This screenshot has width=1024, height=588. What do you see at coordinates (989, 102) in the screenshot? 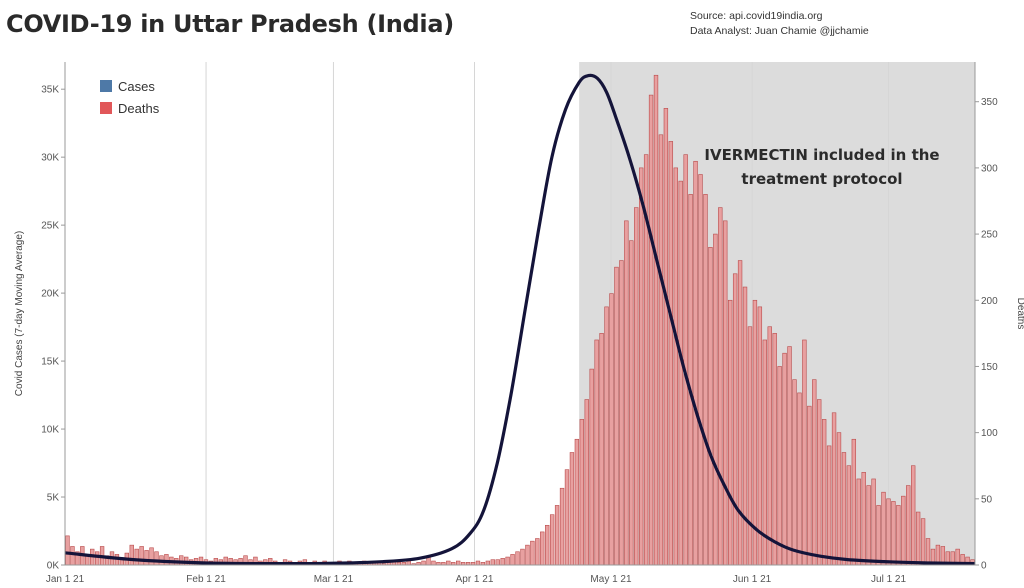
I see `y2-tick-label: 350` at bounding box center [989, 102].